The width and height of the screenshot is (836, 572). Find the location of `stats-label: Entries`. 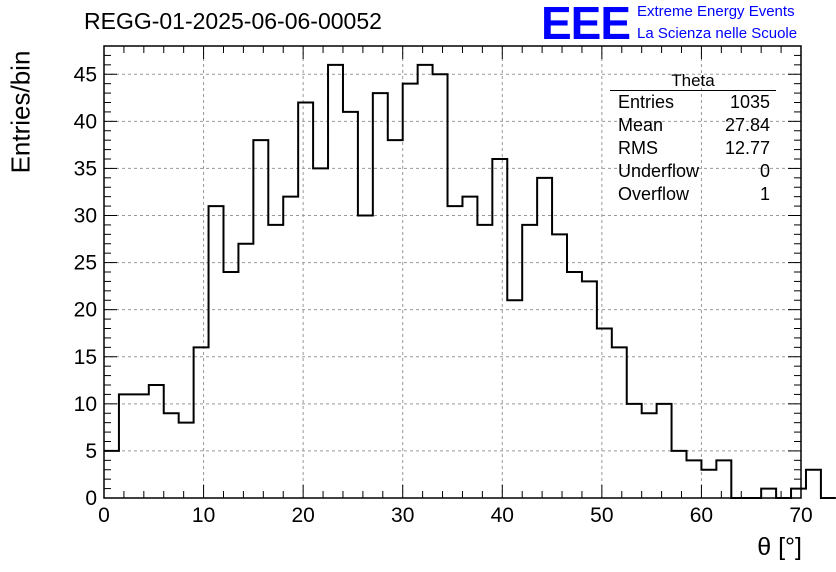

stats-label: Entries is located at coordinates (646, 102).